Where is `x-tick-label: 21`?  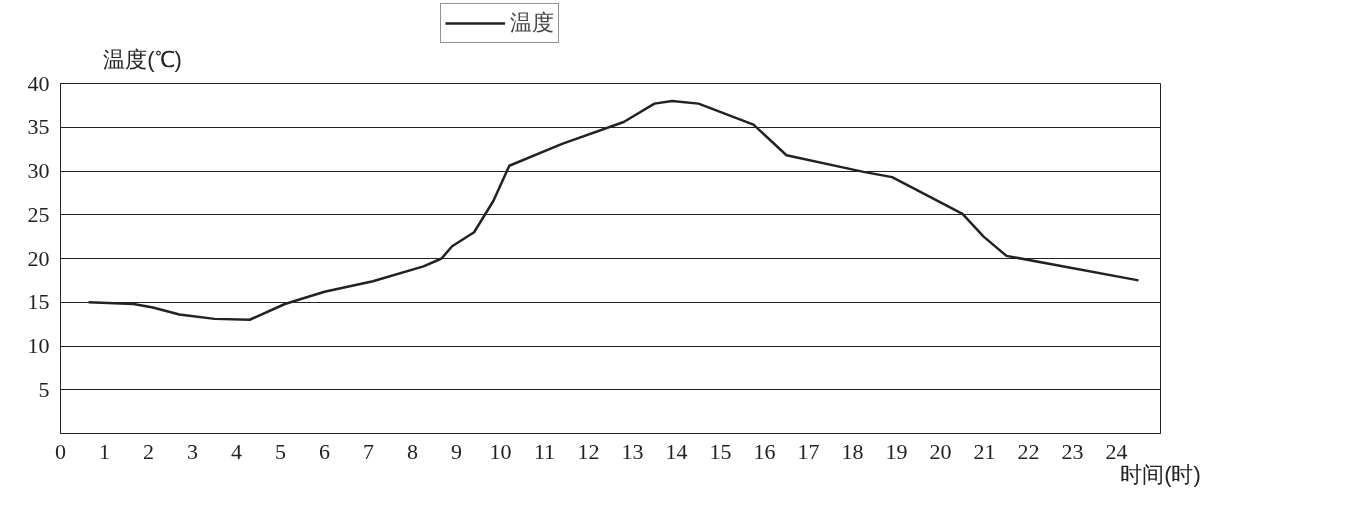 x-tick-label: 21 is located at coordinates (984, 451).